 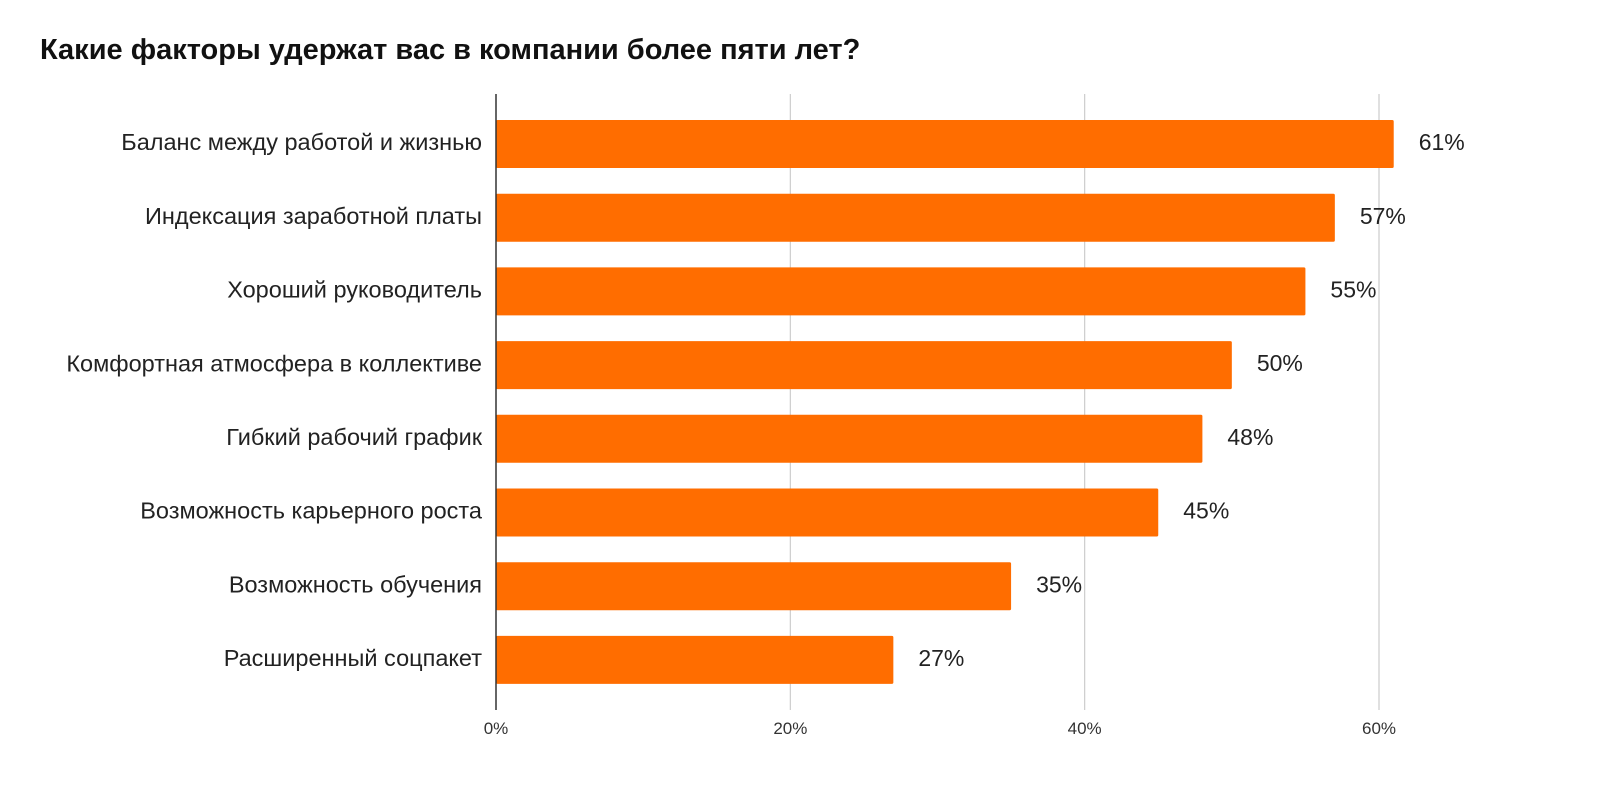 What do you see at coordinates (1353, 289) in the screenshot?
I see `value-label: 55%` at bounding box center [1353, 289].